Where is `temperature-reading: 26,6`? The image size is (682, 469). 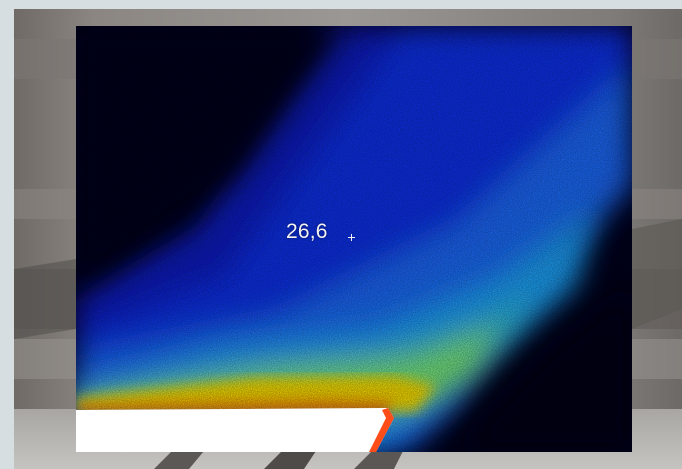 temperature-reading: 26,6 is located at coordinates (307, 231).